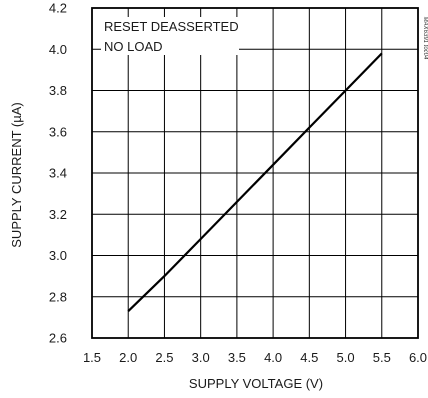 This screenshot has width=428, height=398. I want to click on x-tick-label: 2.5, so click(164, 357).